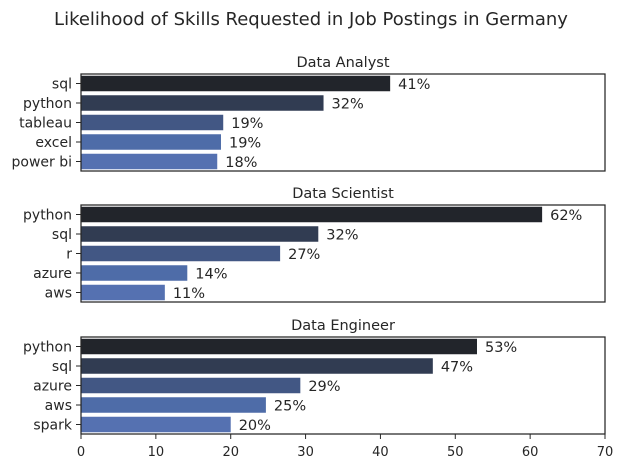 This screenshot has width=623, height=472. What do you see at coordinates (343, 194) in the screenshot?
I see `panel-title-data-scientist: Data Scientist` at bounding box center [343, 194].